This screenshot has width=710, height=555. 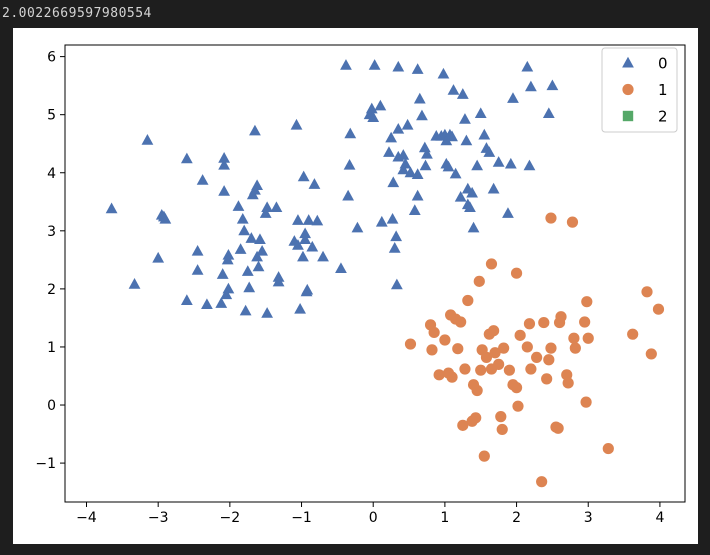 I want to click on y-tick-label: 6, so click(x=51, y=58).